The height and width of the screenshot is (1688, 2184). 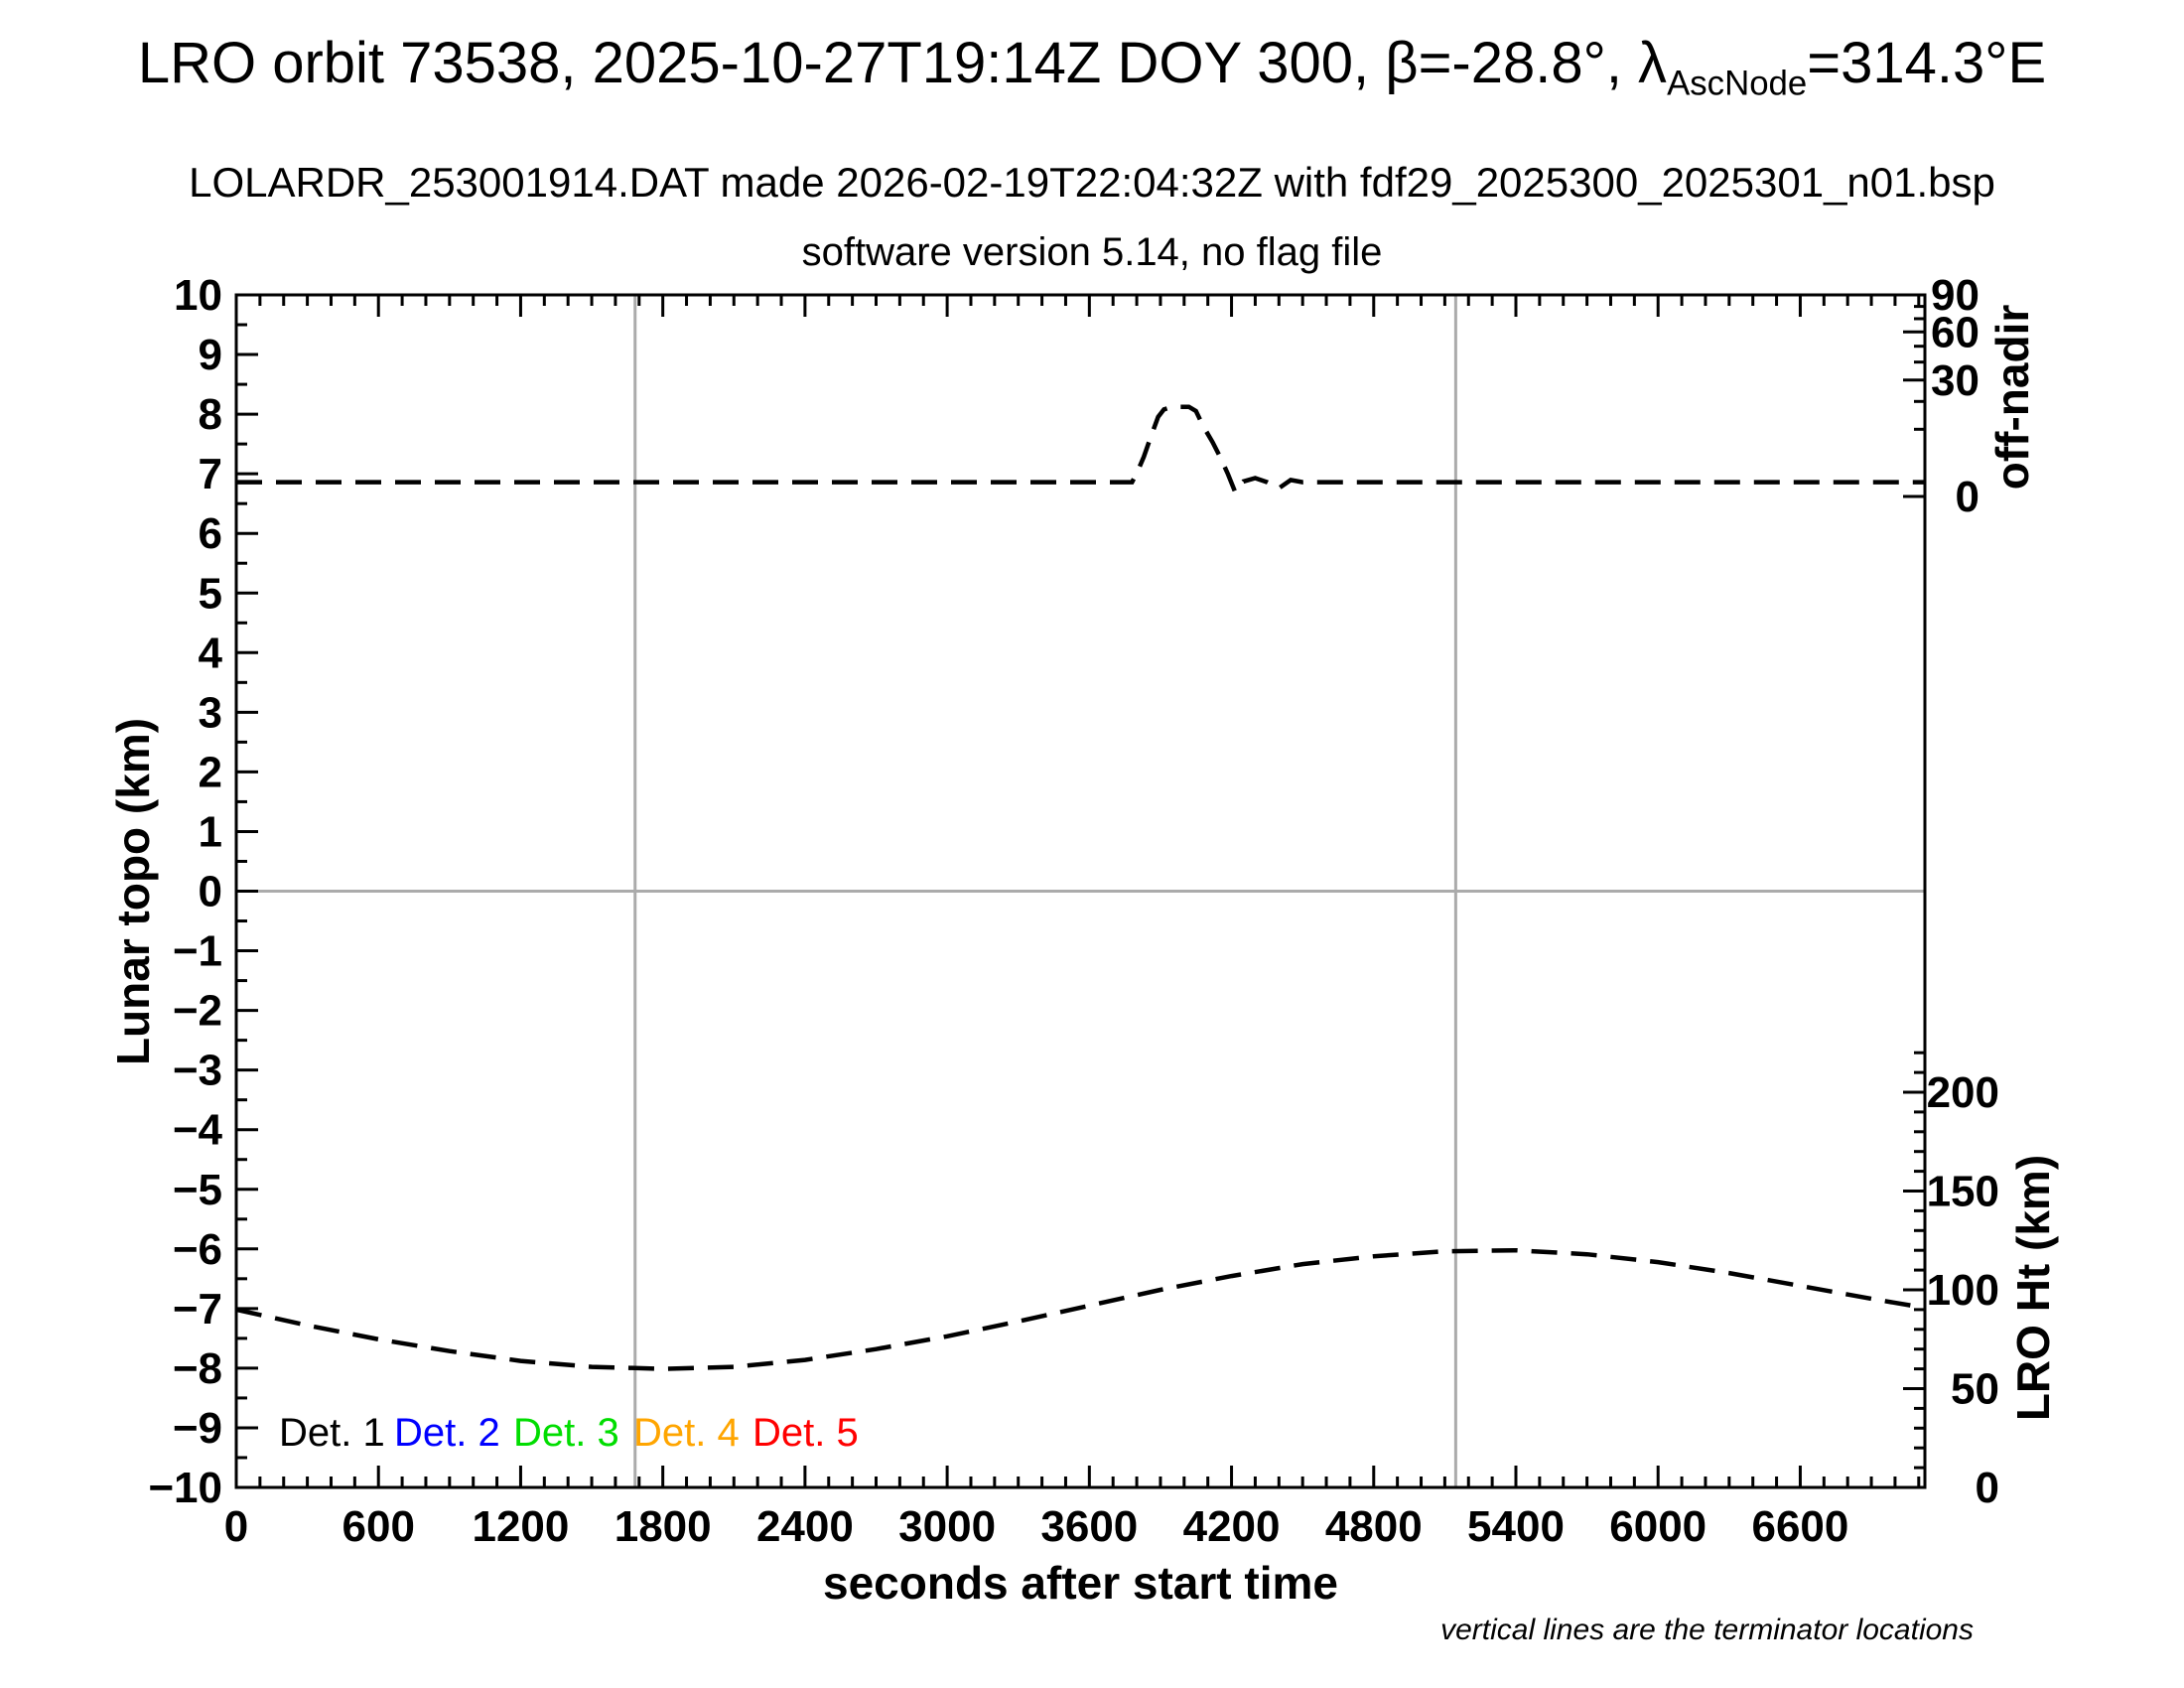 What do you see at coordinates (1516, 1526) in the screenshot?
I see `x-tick-label: 5400` at bounding box center [1516, 1526].